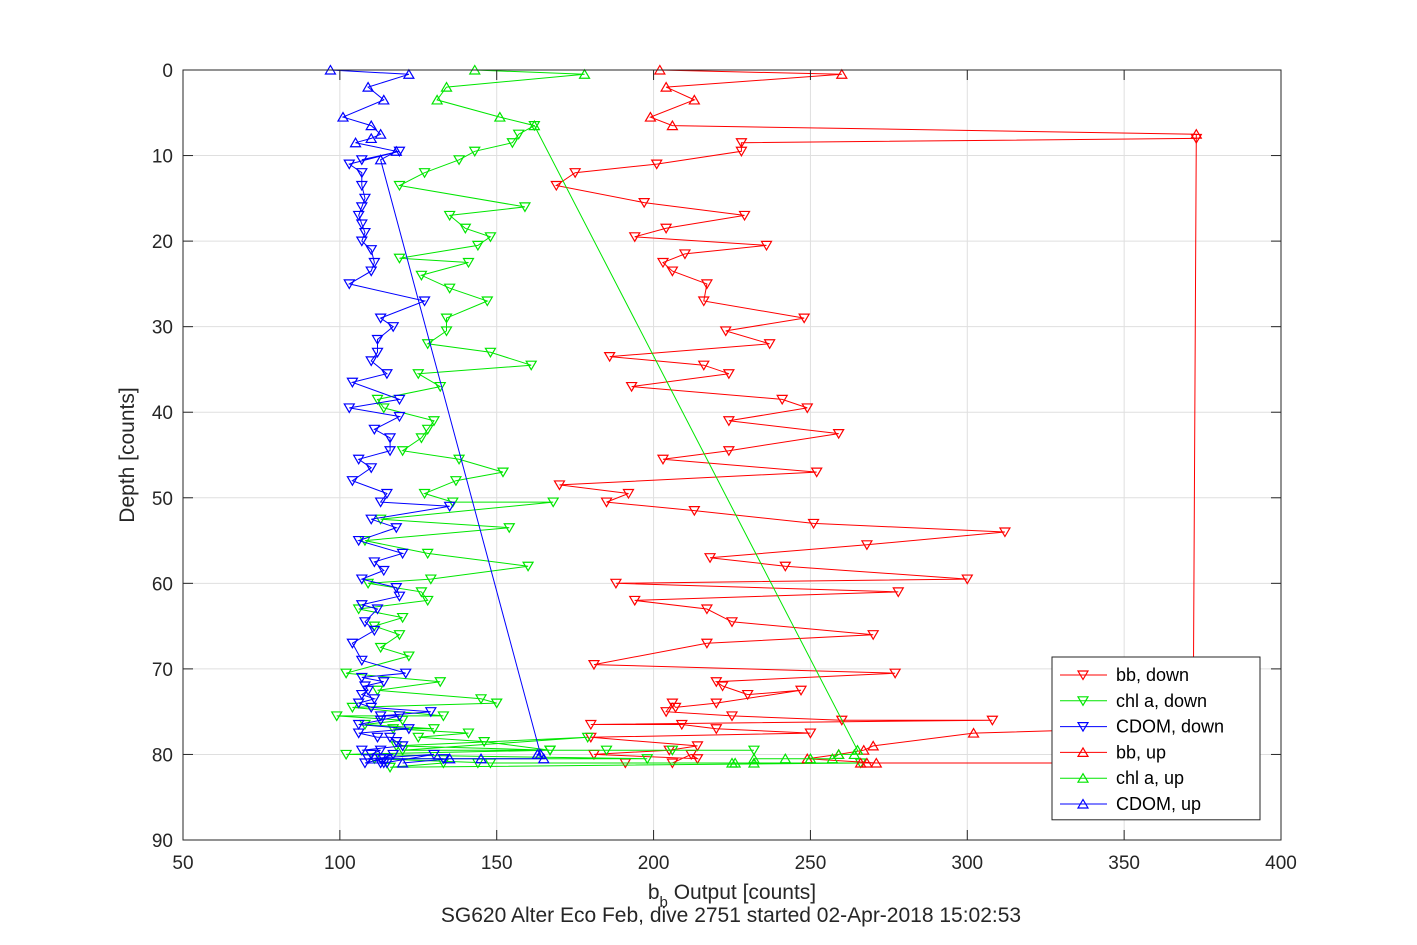 Image resolution: width=1417 pixels, height=945 pixels. What do you see at coordinates (654, 863) in the screenshot?
I see `x-tick-label: 200` at bounding box center [654, 863].